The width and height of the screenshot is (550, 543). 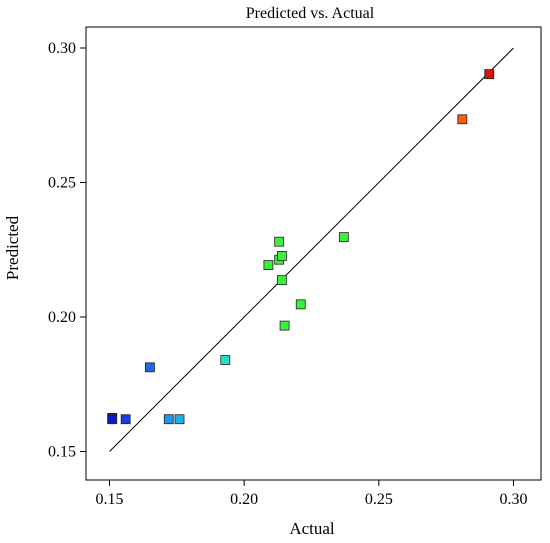 What do you see at coordinates (244, 499) in the screenshot?
I see `x-tick-label: 0.20` at bounding box center [244, 499].